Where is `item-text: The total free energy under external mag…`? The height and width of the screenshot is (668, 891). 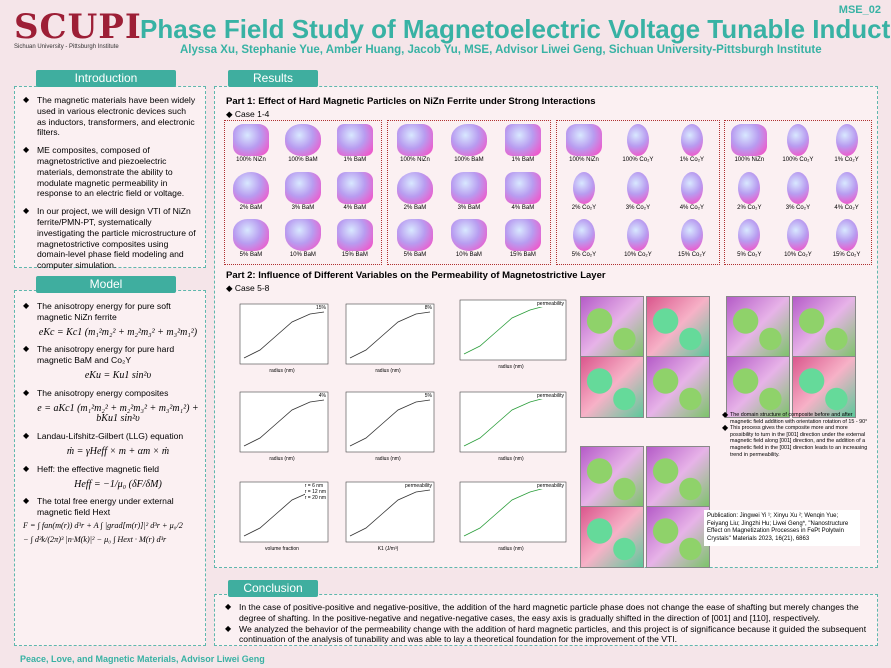
item-text: The total free energy under external mag… is located at coordinates (105, 507).